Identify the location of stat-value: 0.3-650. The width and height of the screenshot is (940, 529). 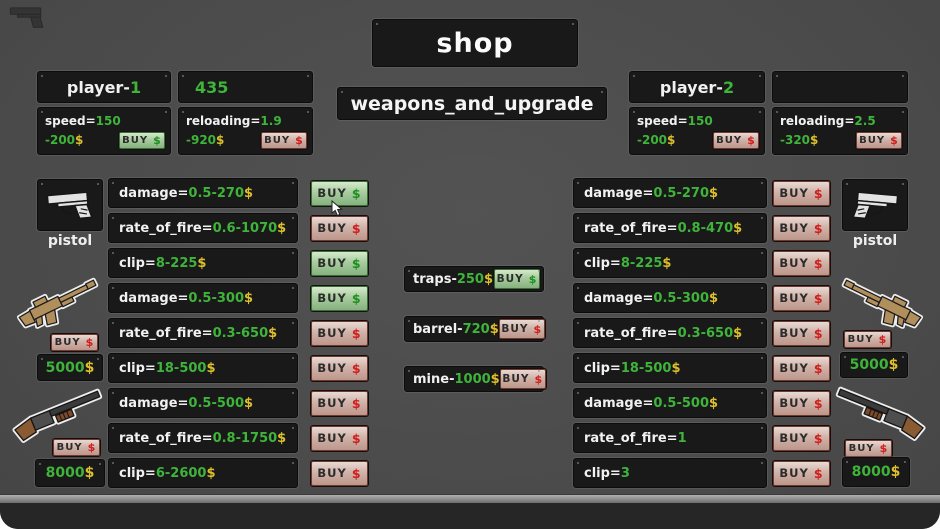
(240, 333).